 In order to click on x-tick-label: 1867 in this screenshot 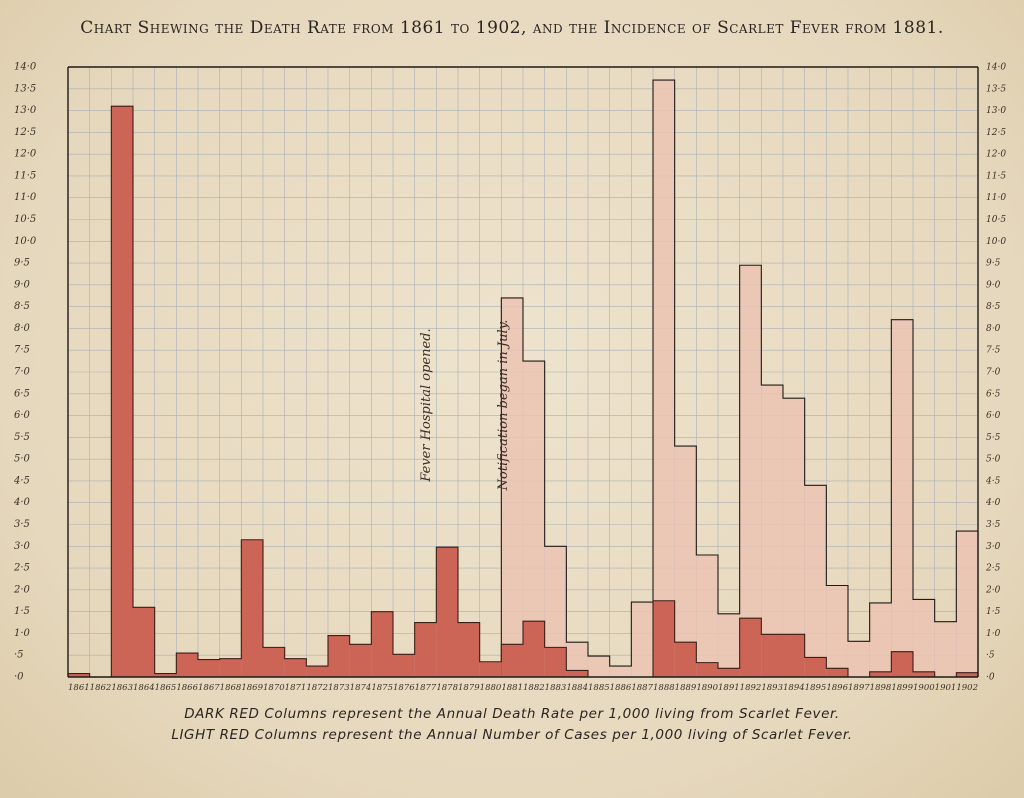, I will do `click(209, 688)`.